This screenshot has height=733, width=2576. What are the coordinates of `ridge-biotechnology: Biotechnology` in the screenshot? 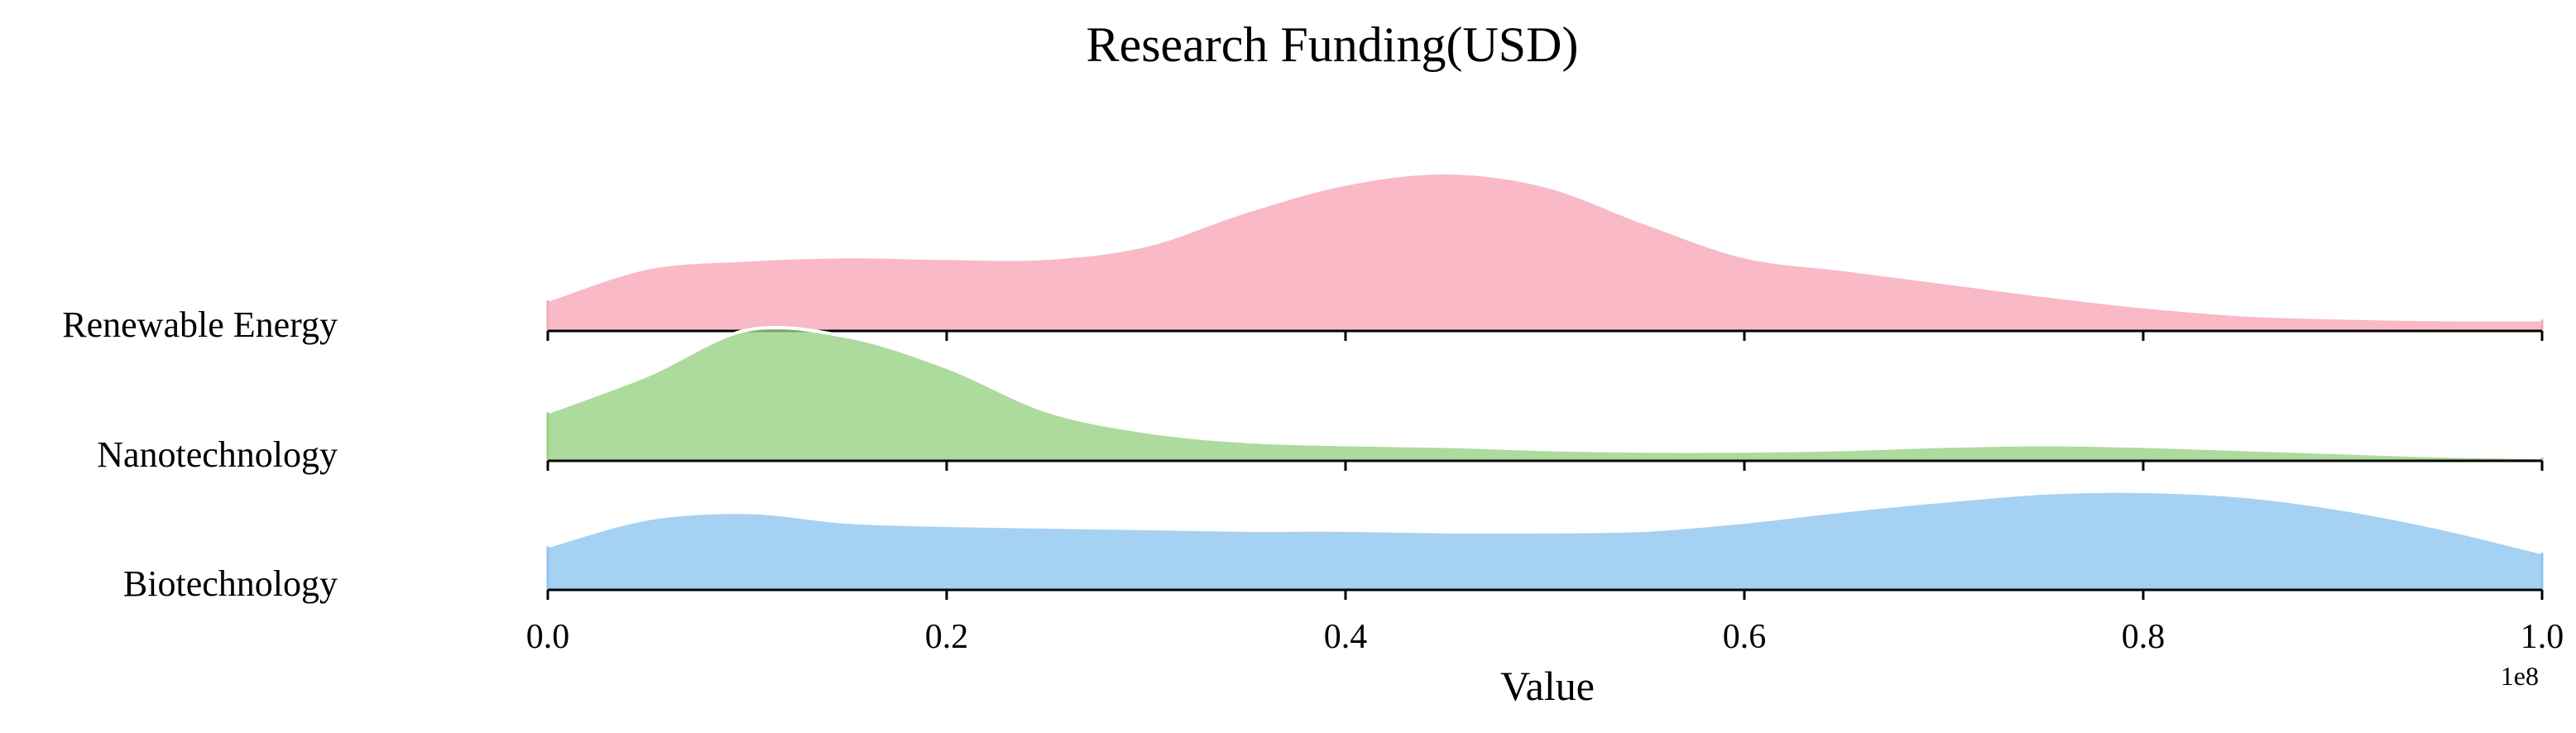 It's located at (1334, 546).